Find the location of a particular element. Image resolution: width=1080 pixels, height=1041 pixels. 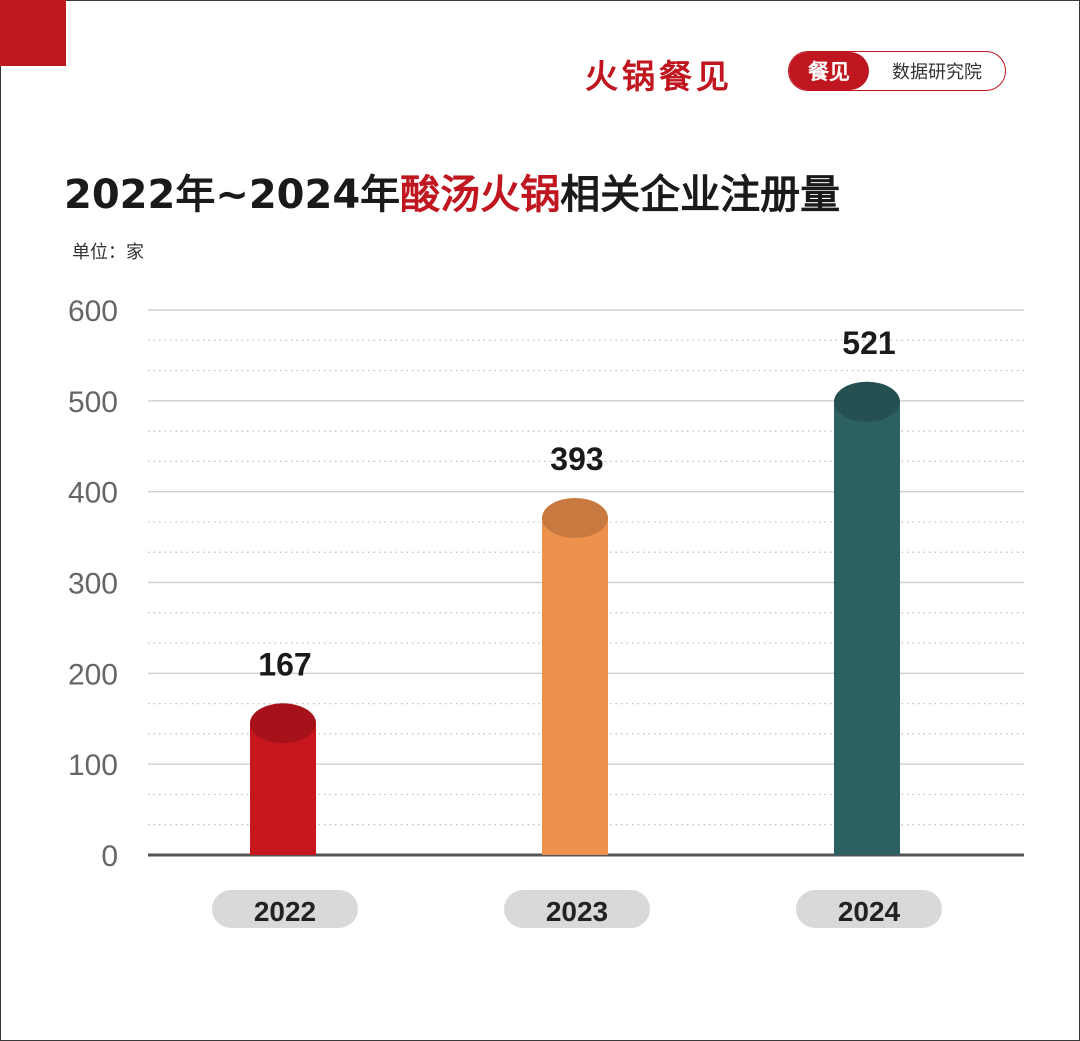

unit-label: 单位：家 is located at coordinates (108, 252).